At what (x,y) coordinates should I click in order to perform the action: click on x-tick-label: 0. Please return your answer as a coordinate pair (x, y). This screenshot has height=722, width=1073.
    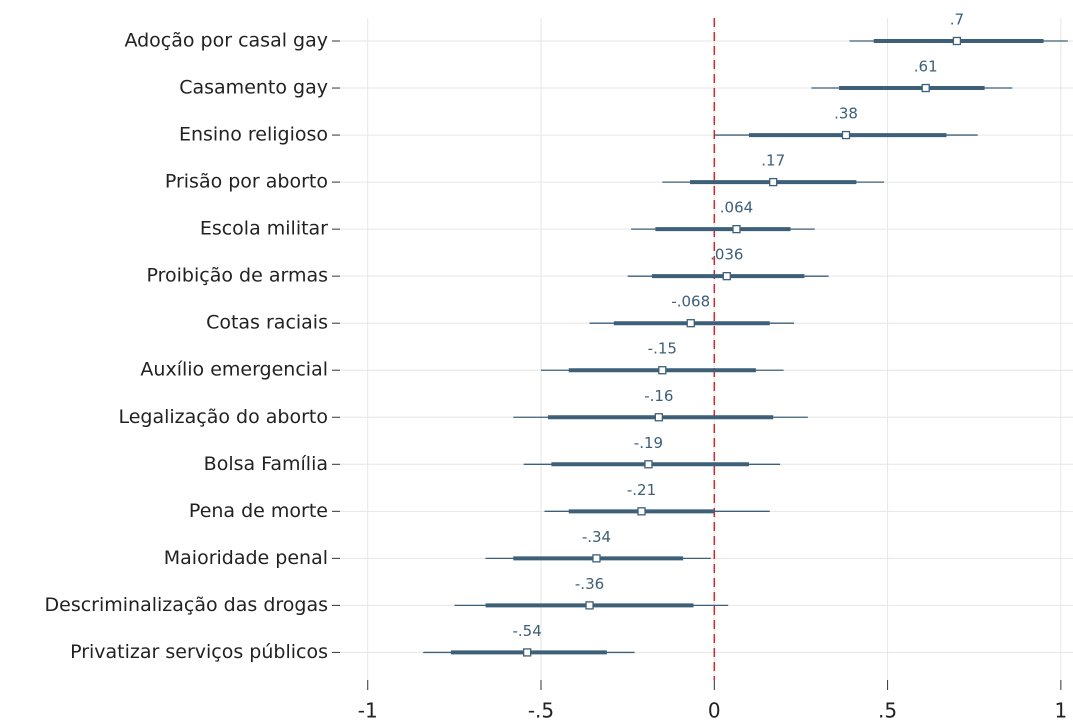
    Looking at the image, I should click on (714, 710).